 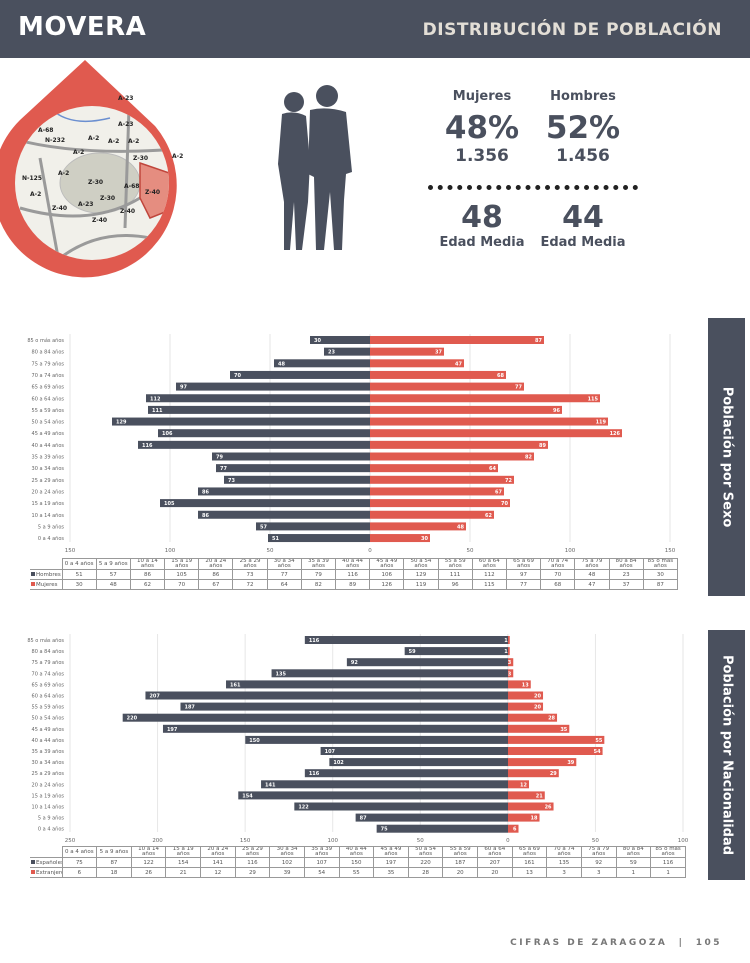 What do you see at coordinates (48, 741) in the screenshot?
I see `y-category-label: 40 a 44 años` at bounding box center [48, 741].